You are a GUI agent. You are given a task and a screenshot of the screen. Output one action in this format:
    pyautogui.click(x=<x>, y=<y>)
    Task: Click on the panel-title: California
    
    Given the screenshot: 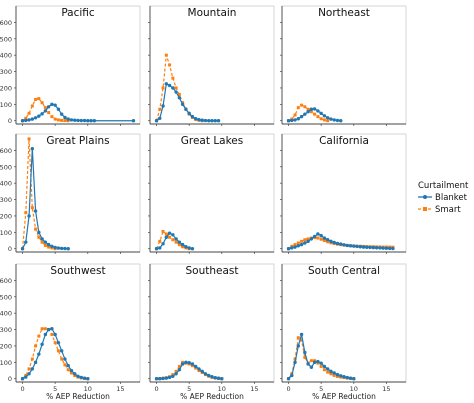 What is the action you would take?
    pyautogui.click(x=344, y=141)
    